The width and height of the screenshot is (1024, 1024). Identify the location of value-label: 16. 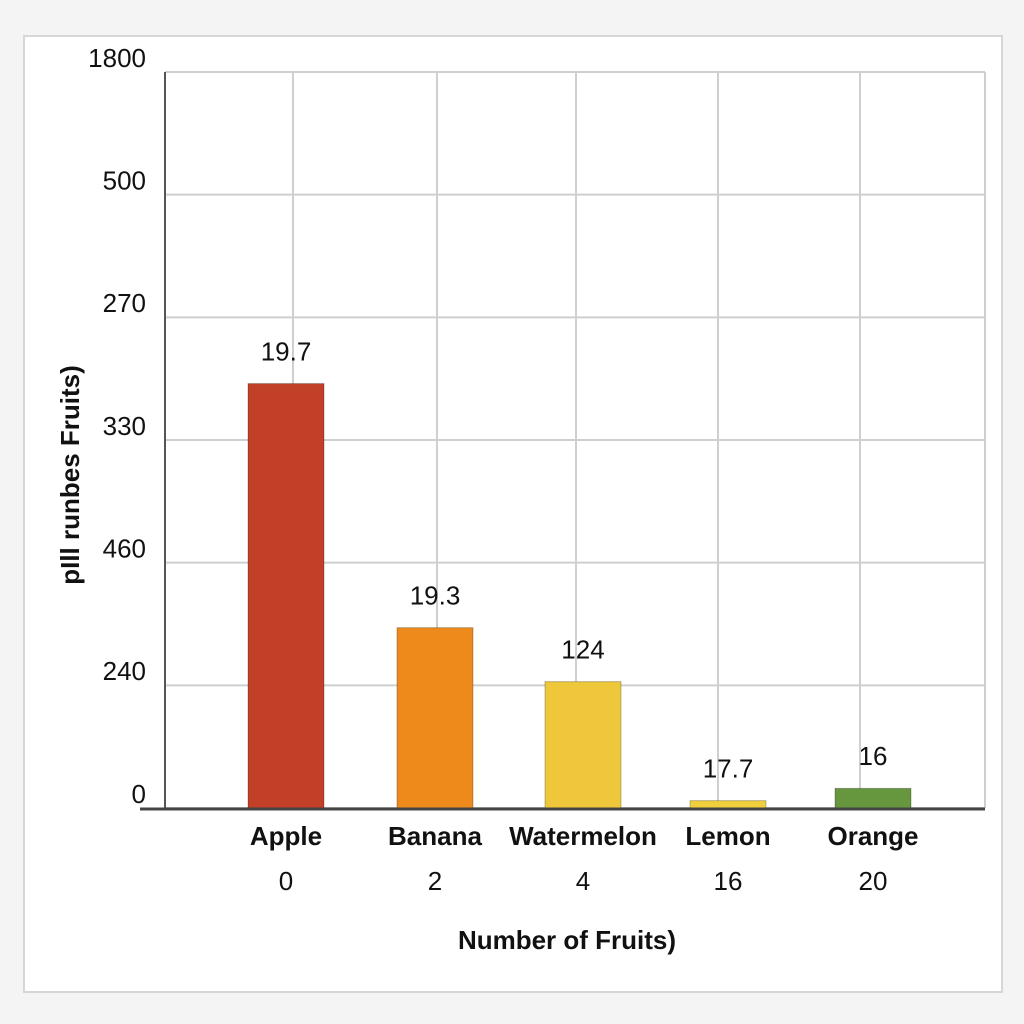
(873, 756).